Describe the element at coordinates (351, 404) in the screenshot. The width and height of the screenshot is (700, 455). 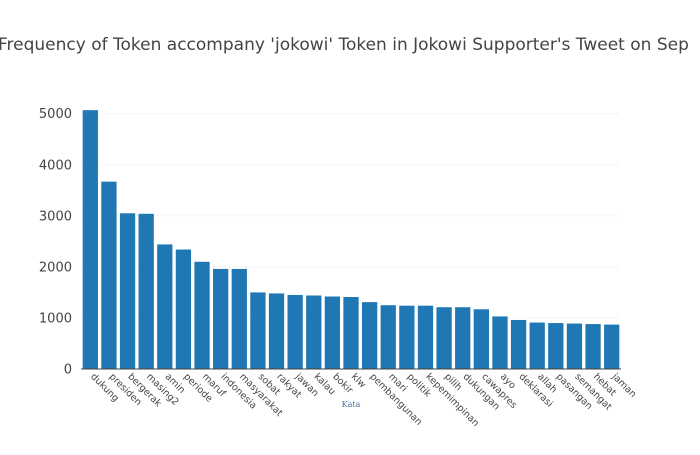
I see `x-axis-label: Kata` at that location.